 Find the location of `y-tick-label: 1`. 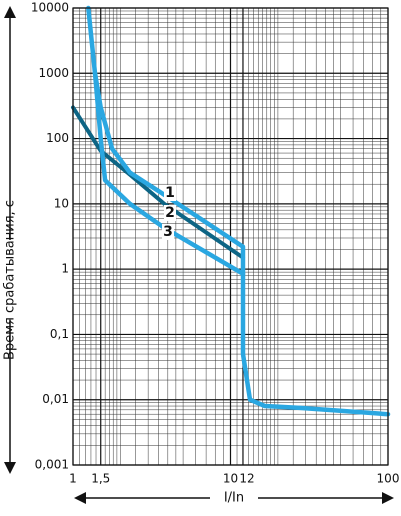

y-tick-label: 1 is located at coordinates (65, 269).